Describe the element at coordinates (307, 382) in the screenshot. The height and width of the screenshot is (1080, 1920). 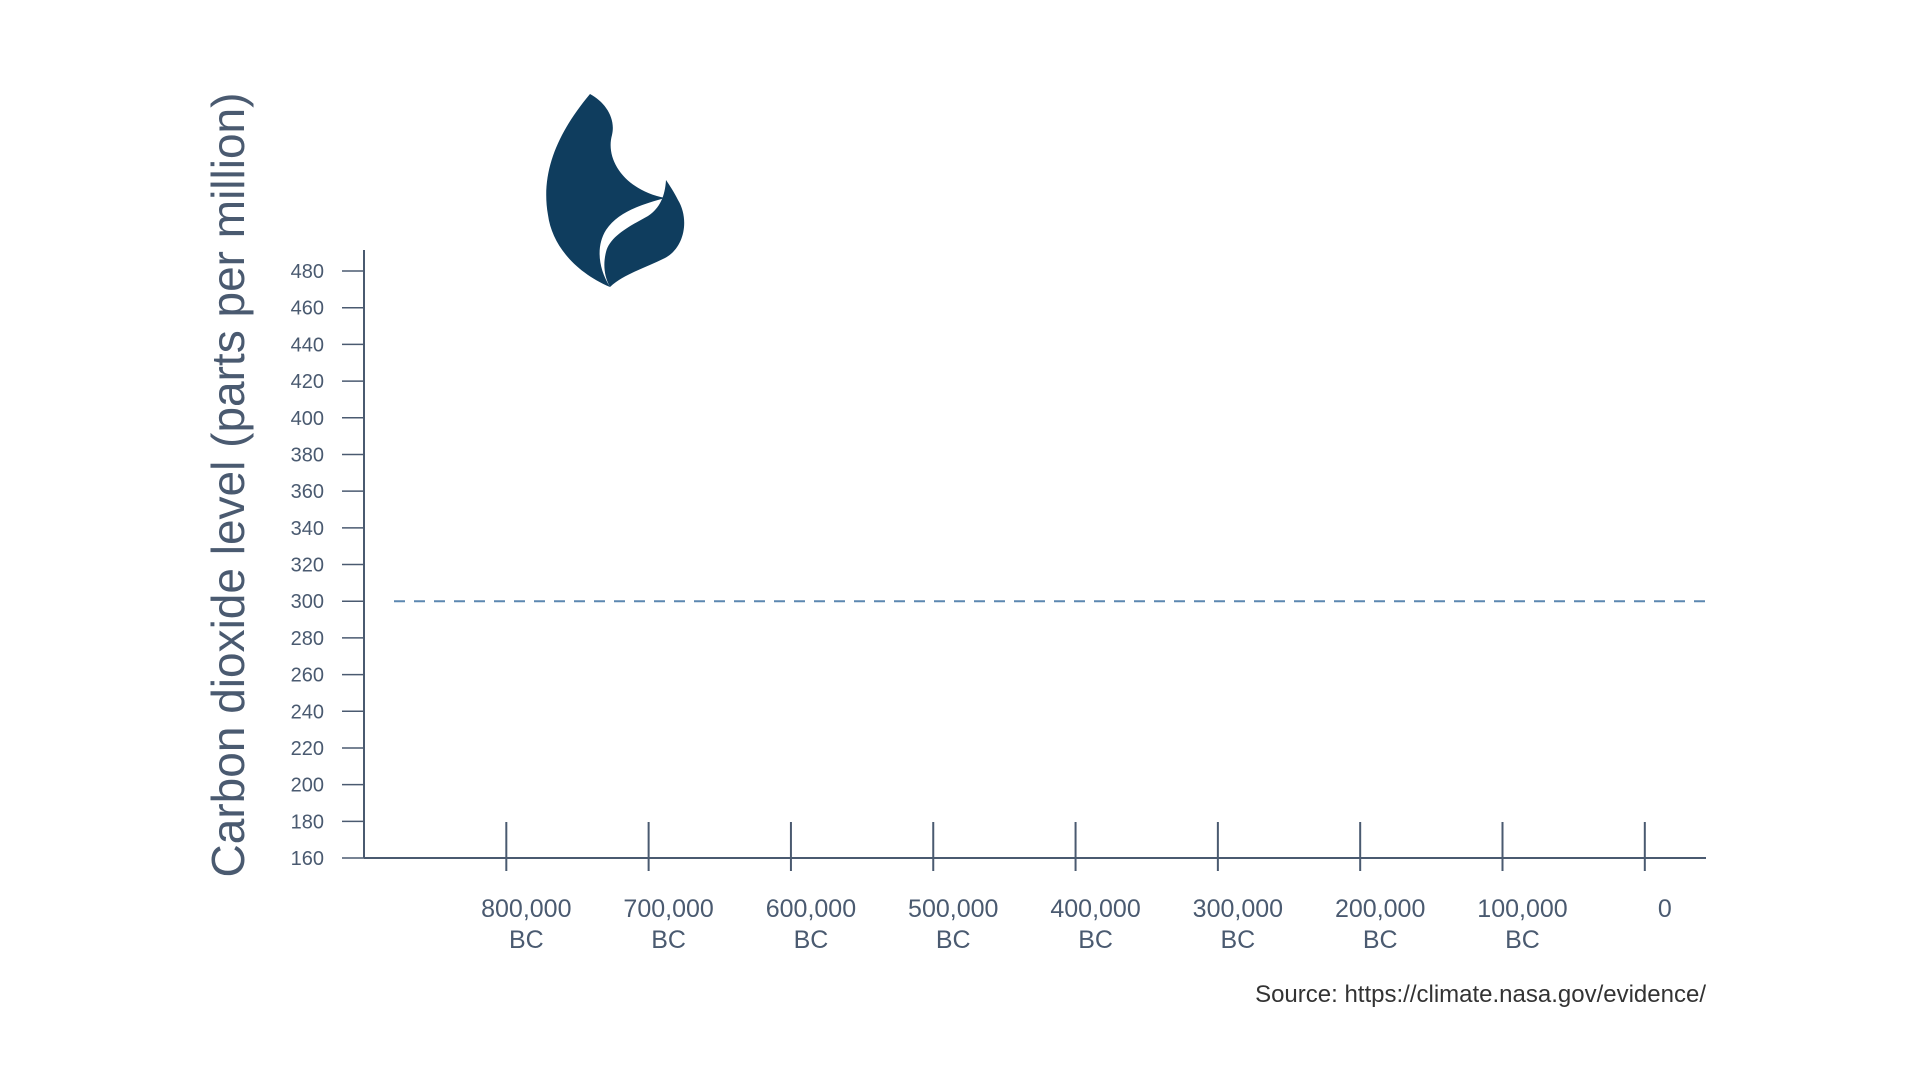
I see `y-tick-label: 420` at that location.